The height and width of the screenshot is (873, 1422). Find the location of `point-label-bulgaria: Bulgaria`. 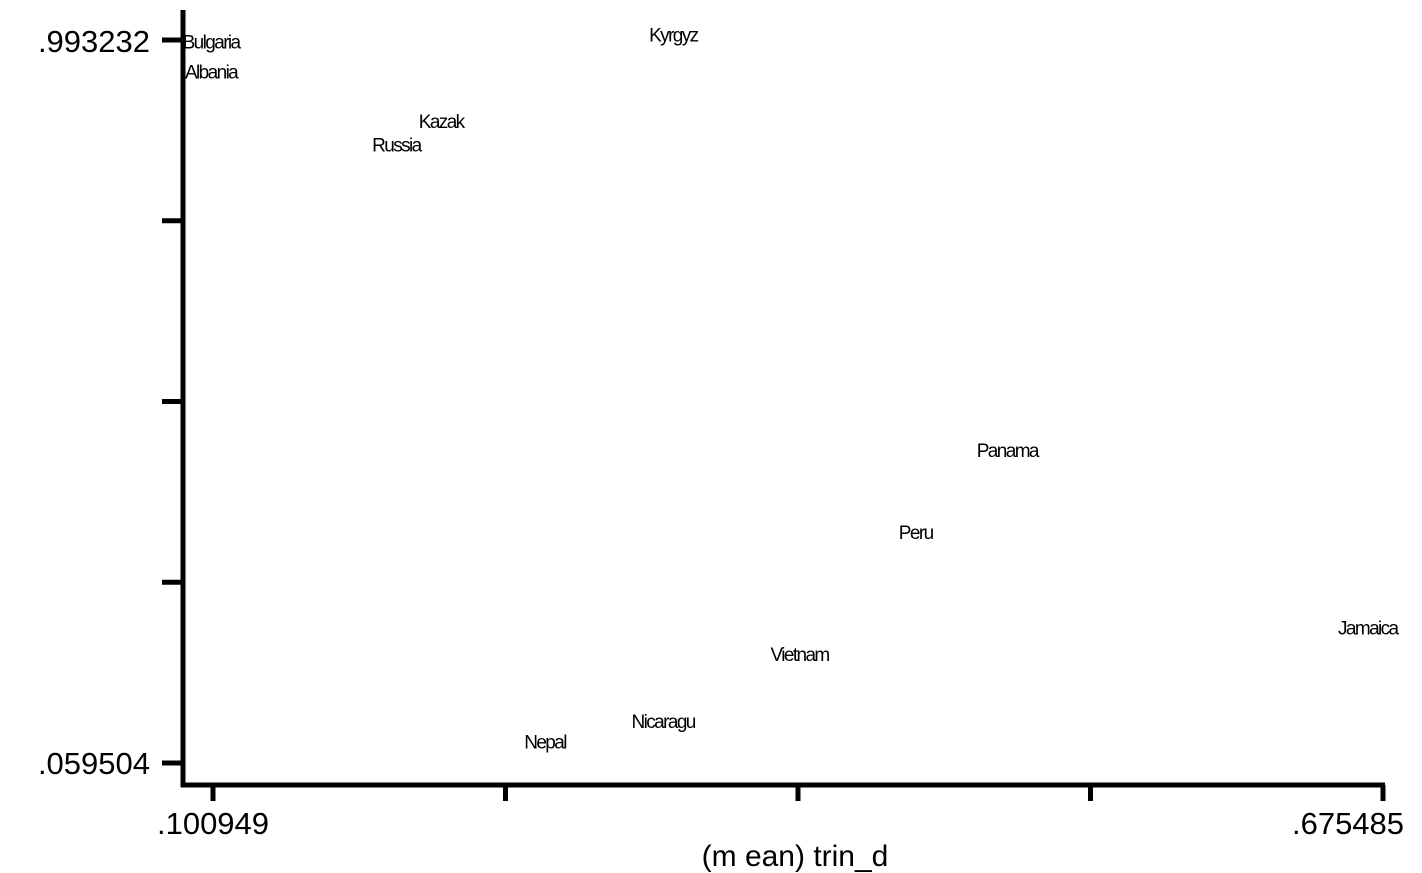

point-label-bulgaria: Bulgaria is located at coordinates (212, 42).